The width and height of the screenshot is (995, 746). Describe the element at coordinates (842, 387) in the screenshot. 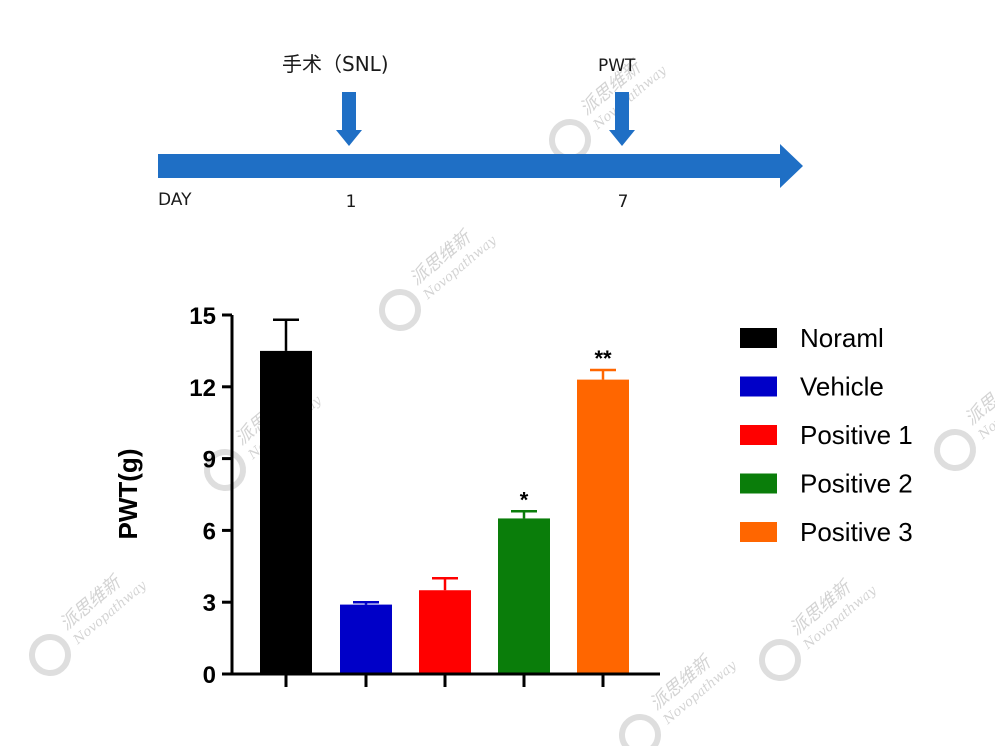

I see `legend-label: Vehicle` at that location.